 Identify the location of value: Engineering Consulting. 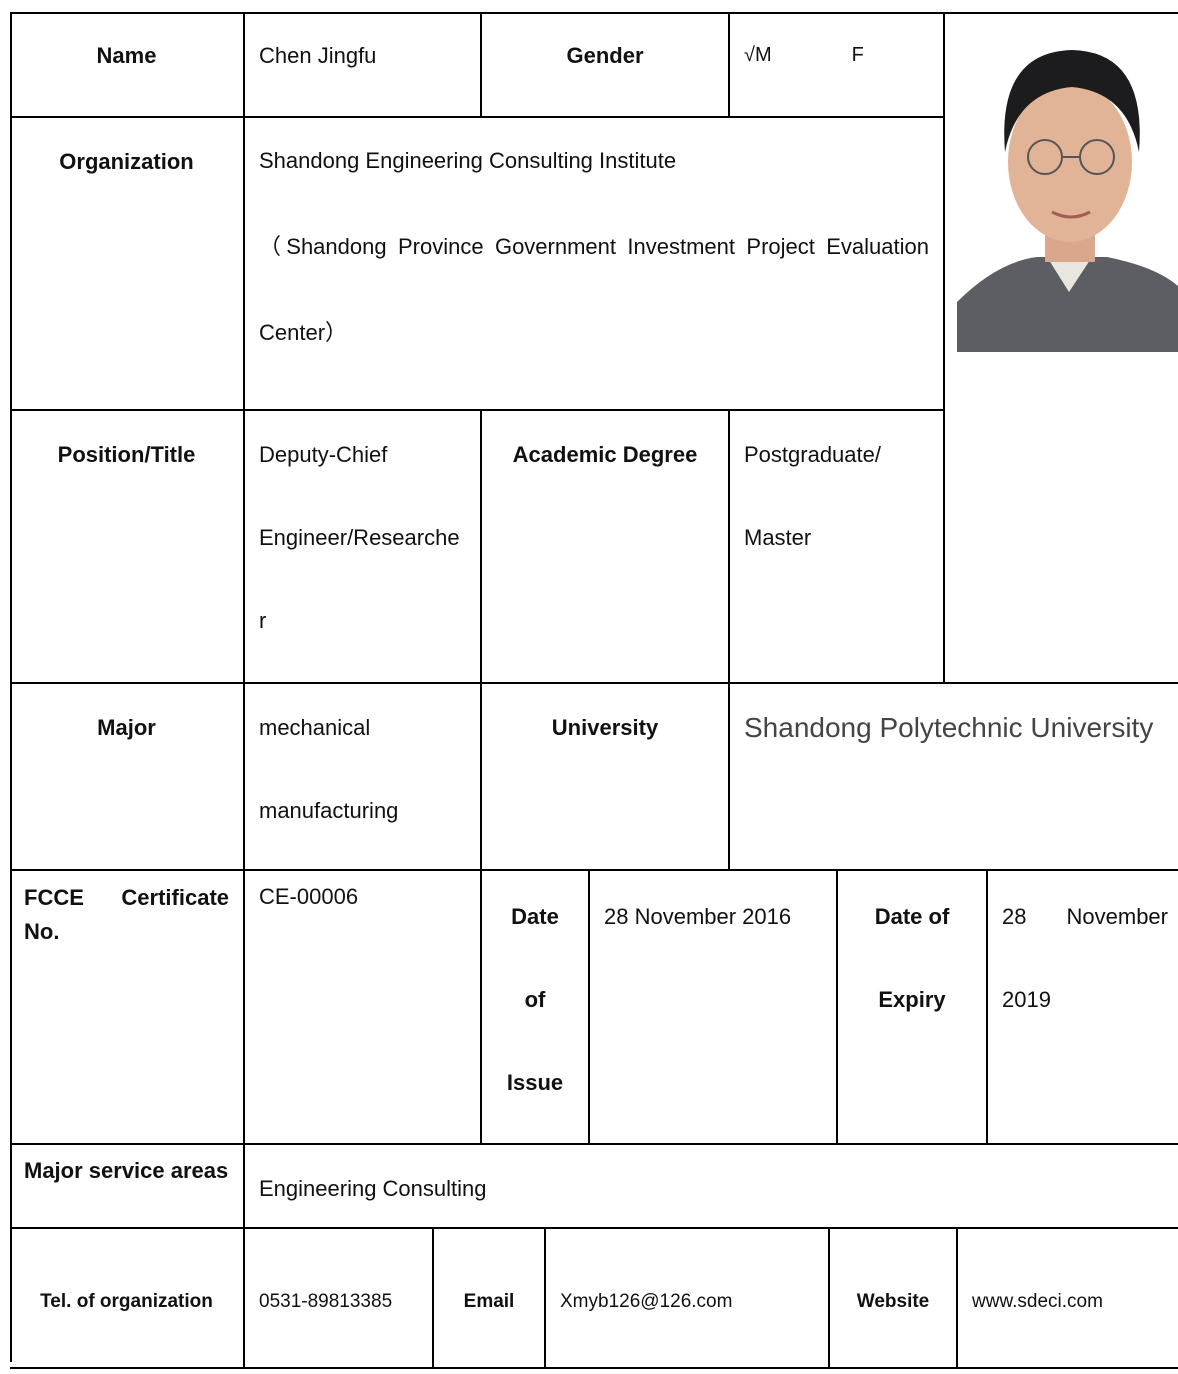
(711, 1187).